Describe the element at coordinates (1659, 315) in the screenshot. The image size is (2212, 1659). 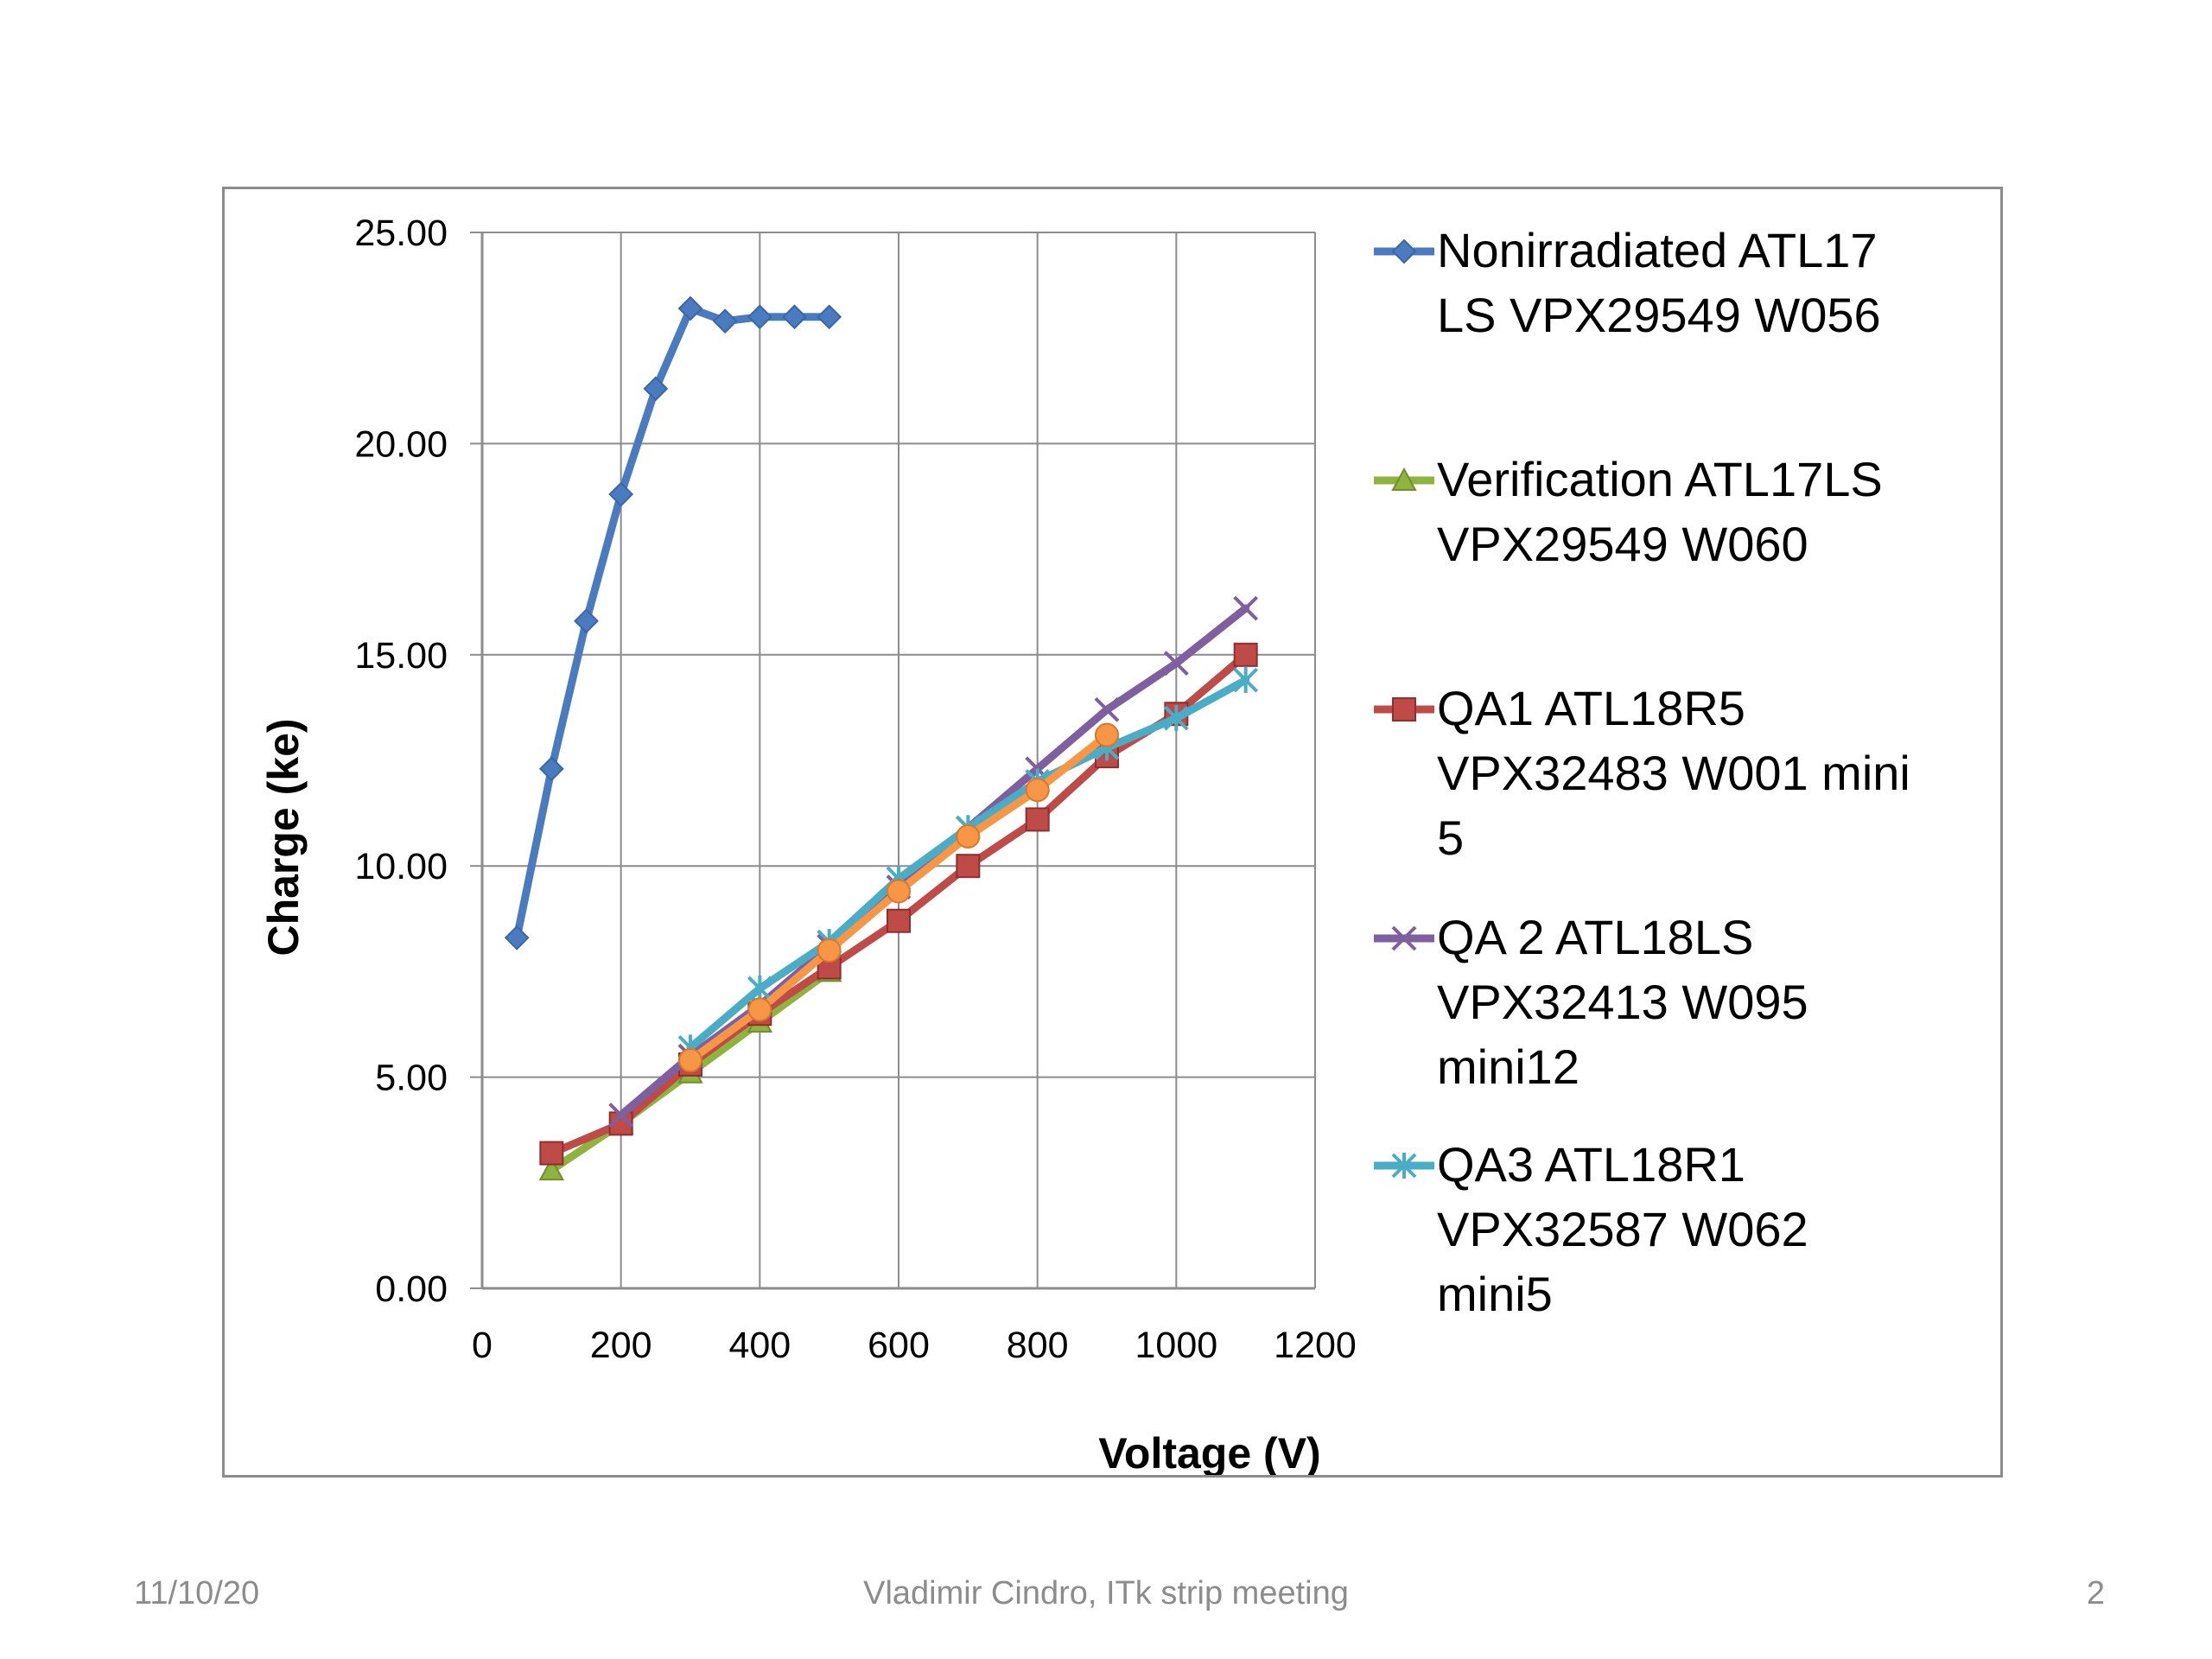
I see `legend-label: LS VPX29549 W056` at that location.